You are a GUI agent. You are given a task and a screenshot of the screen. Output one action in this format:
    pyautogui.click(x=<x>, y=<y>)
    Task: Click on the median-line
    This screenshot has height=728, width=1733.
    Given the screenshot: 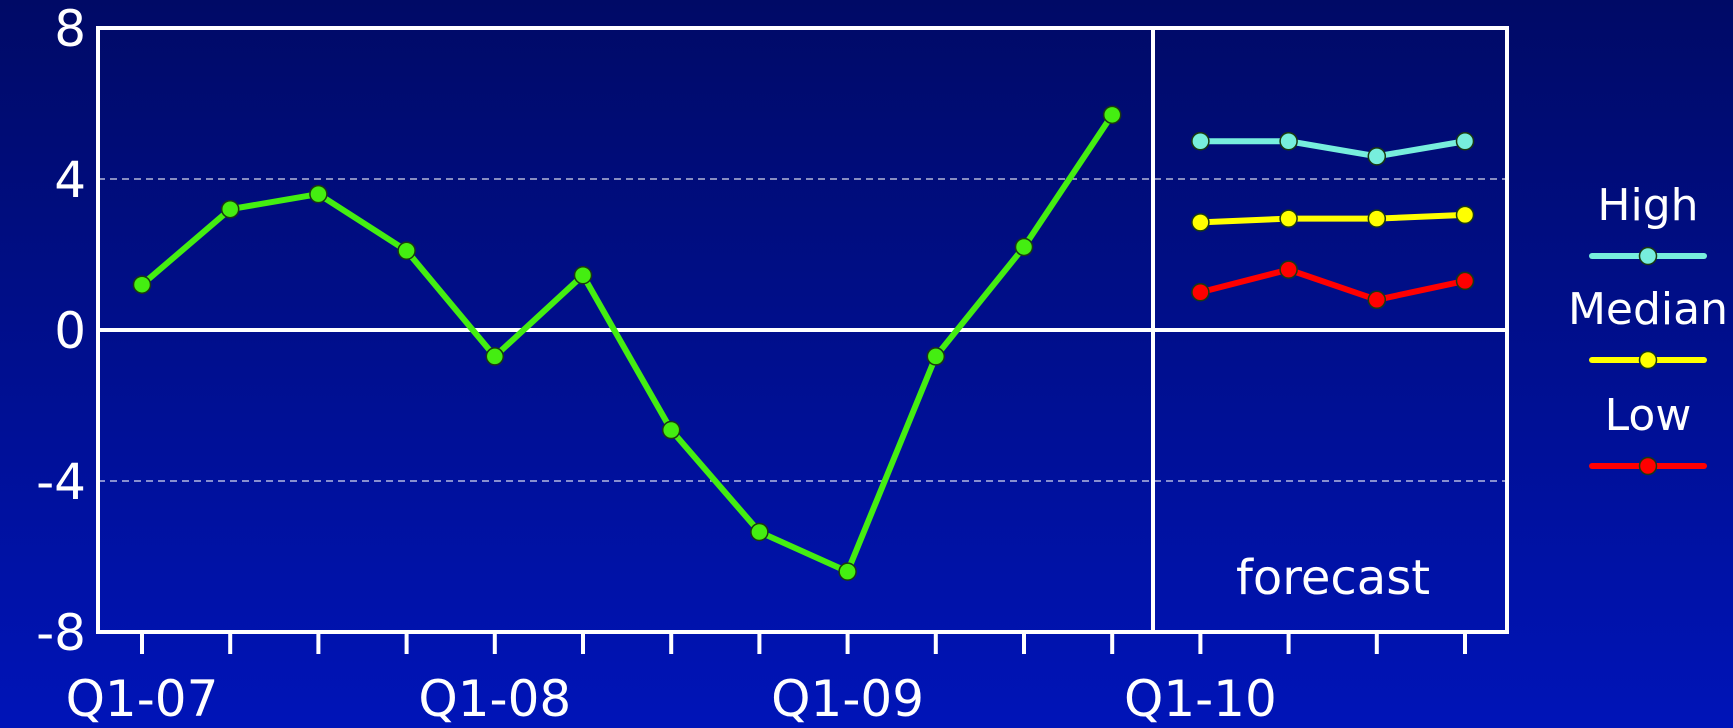 What is the action you would take?
    pyautogui.click(x=1332, y=218)
    